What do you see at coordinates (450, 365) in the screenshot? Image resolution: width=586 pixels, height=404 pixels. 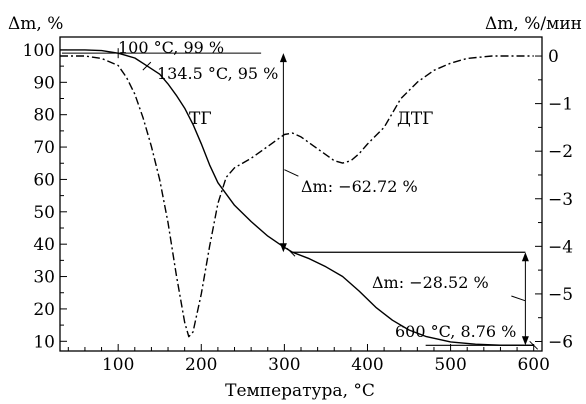 I see `x-tick-label: 500` at bounding box center [450, 365].